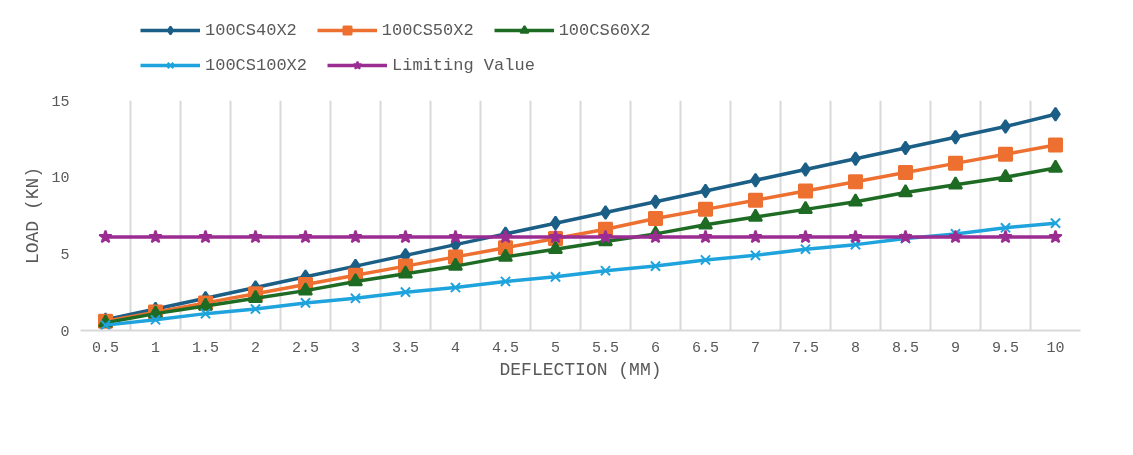  Describe the element at coordinates (1006, 348) in the screenshot. I see `x-tick-label: 9.5` at that location.